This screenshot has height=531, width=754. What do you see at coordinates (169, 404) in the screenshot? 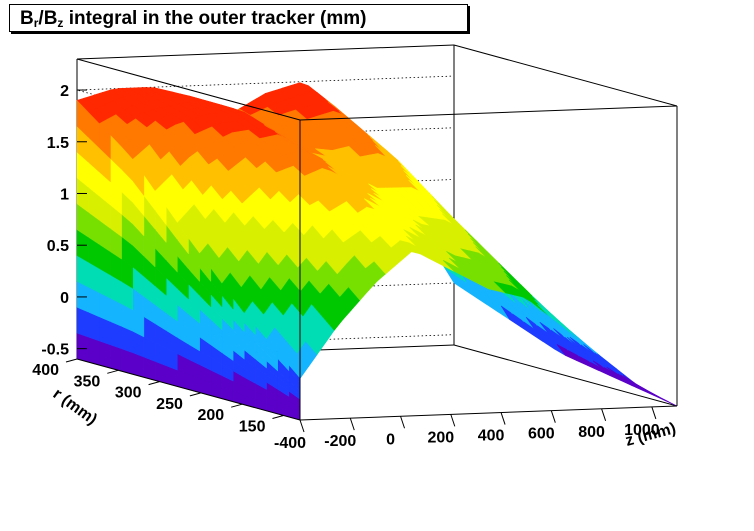
I see `y-tick-label: 250` at bounding box center [169, 404].